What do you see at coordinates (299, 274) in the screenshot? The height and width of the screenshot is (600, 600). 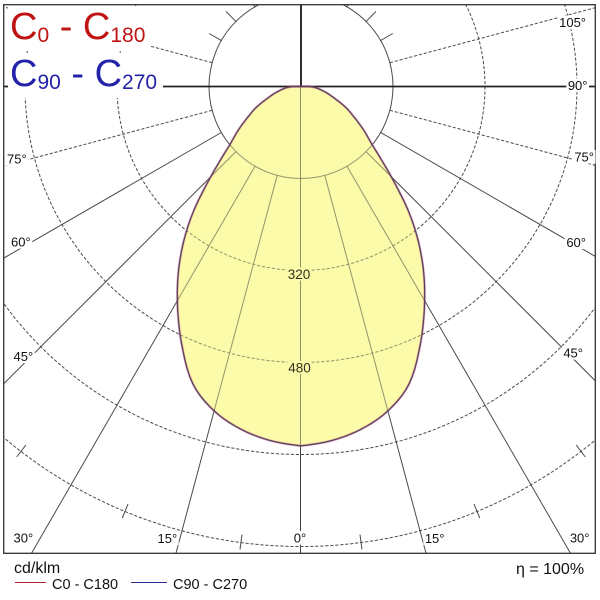 I see `svg-text: 320` at bounding box center [299, 274].